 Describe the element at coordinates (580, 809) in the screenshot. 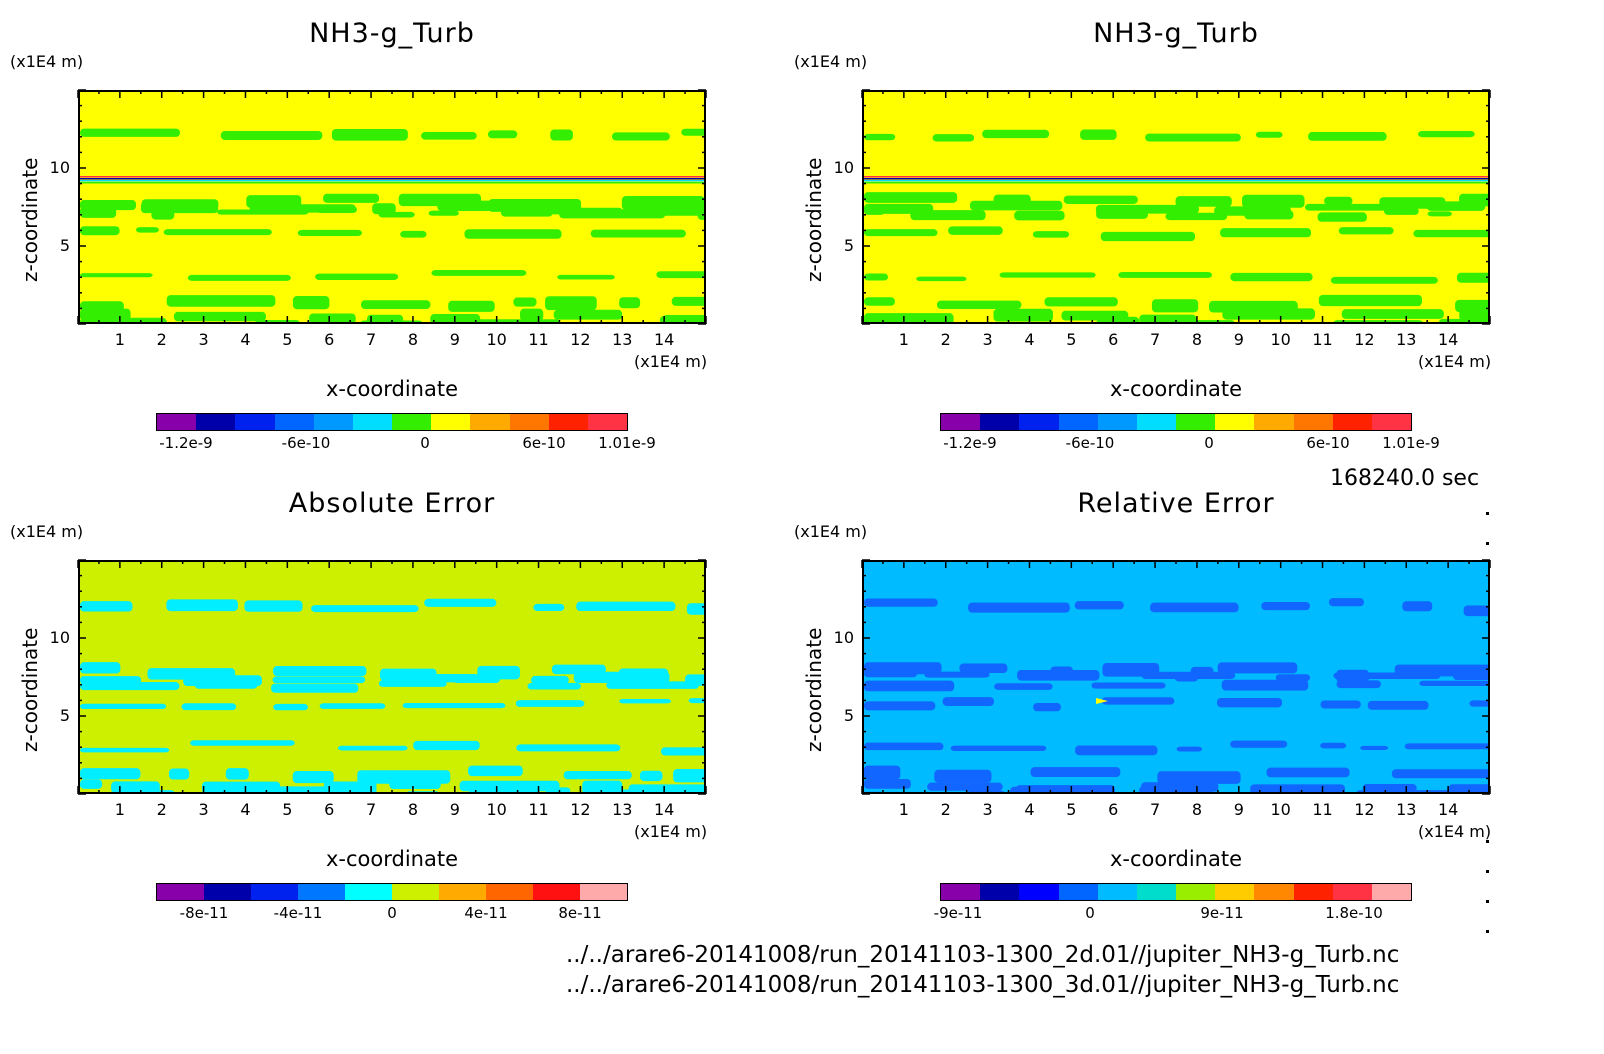

I see `x-tick-label: 12` at that location.